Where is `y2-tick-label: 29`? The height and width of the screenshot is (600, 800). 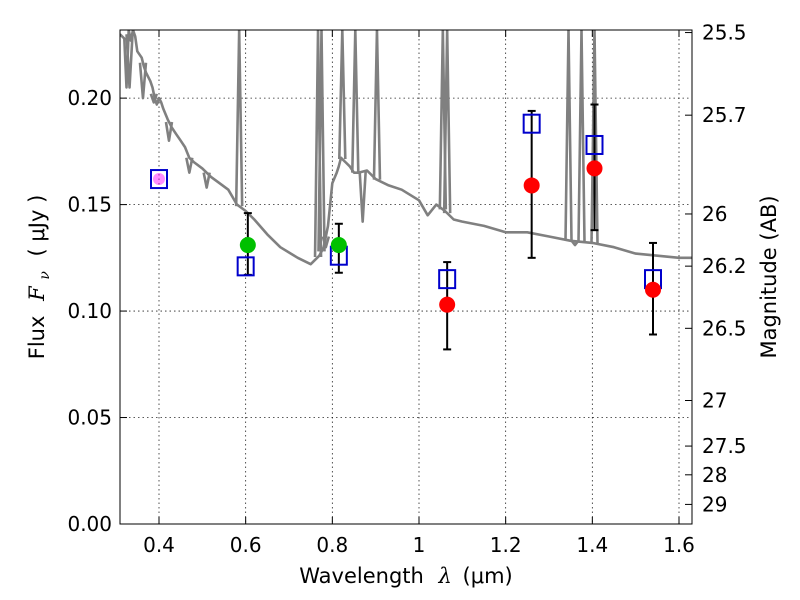
y2-tick-label: 29 is located at coordinates (714, 504).